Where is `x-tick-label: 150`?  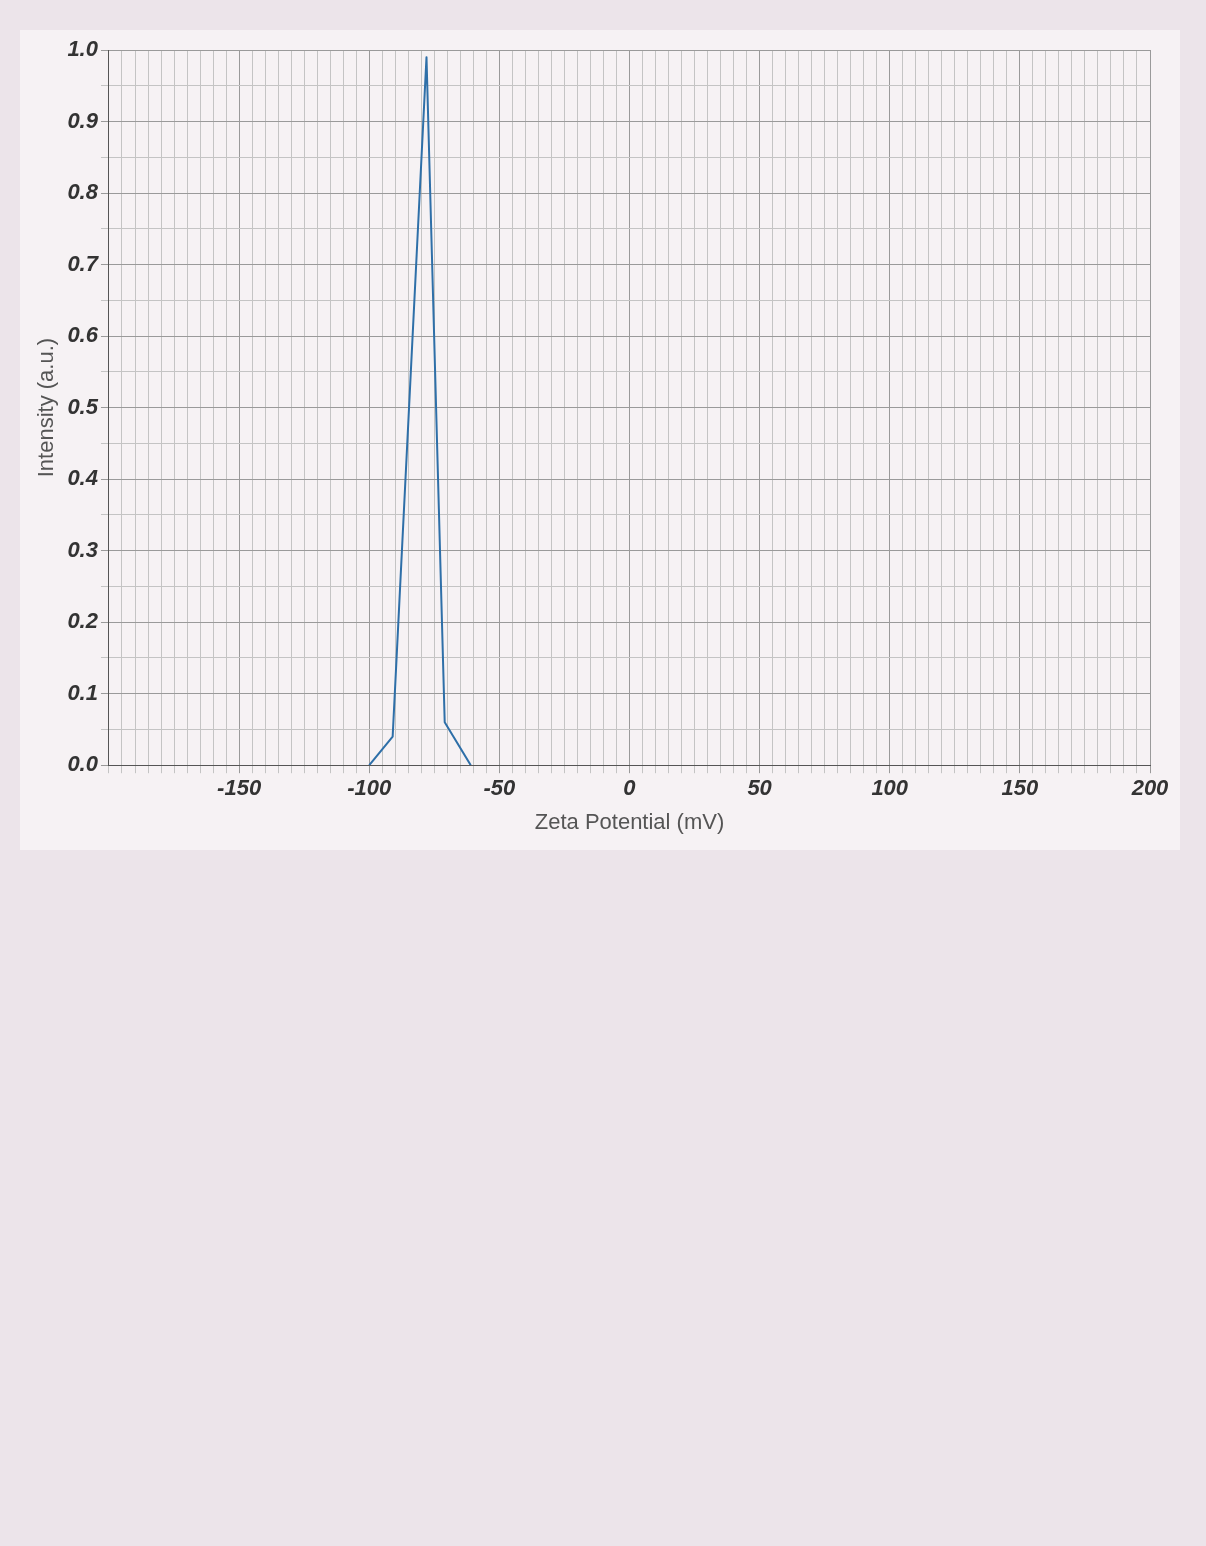
x-tick-label: 150 is located at coordinates (1020, 788).